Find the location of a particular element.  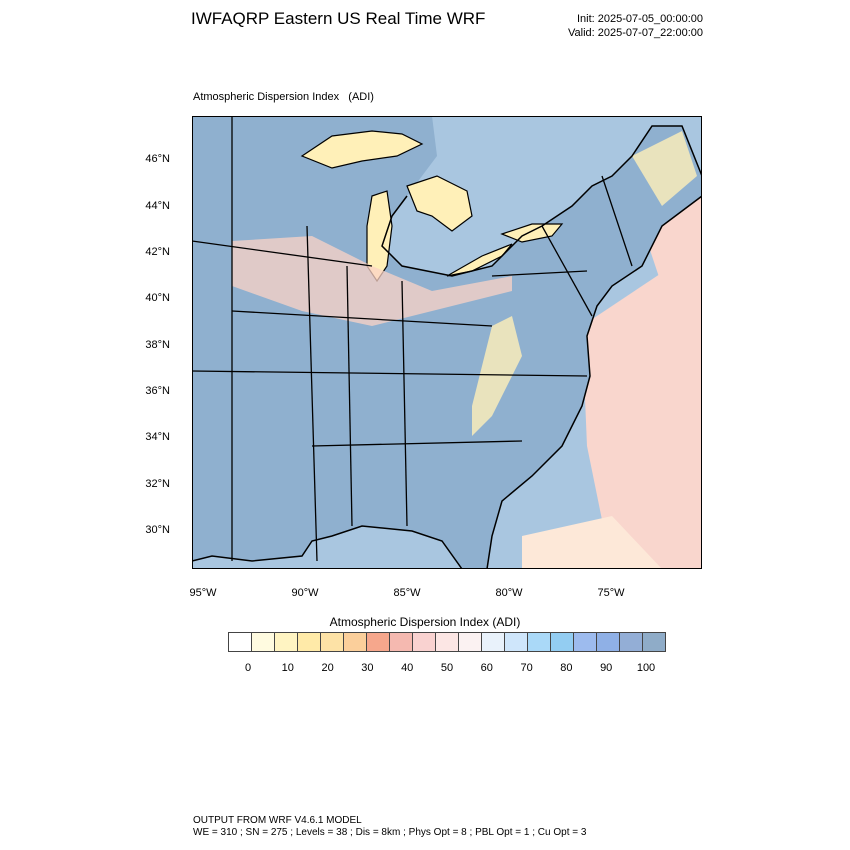

colorbar-tick-label: 80 is located at coordinates (566, 668).